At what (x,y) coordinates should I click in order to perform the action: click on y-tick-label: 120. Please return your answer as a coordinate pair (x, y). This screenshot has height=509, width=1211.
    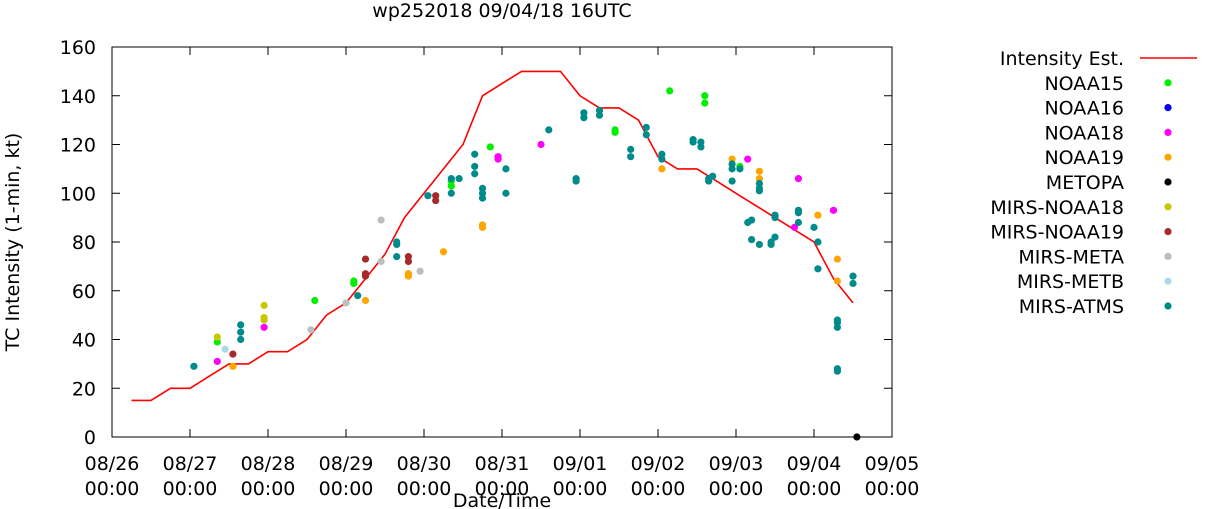
    Looking at the image, I should click on (78, 146).